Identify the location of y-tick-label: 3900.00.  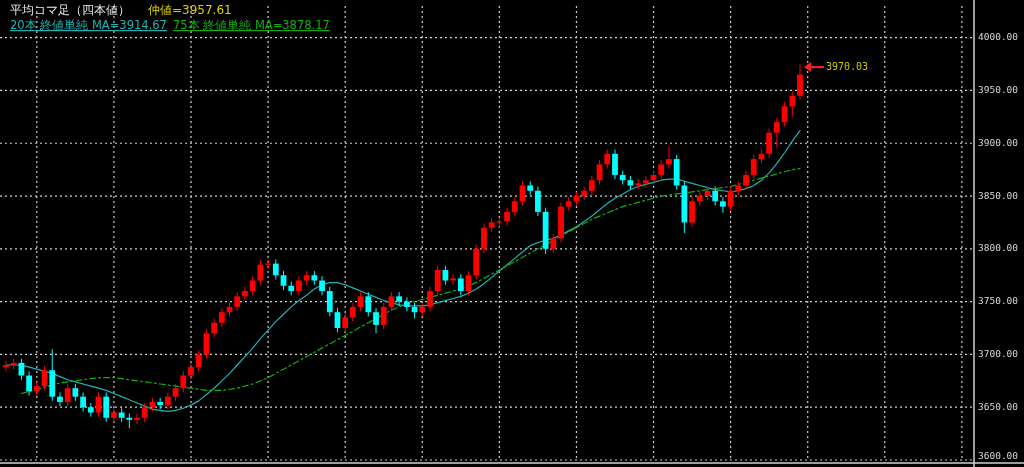
(998, 142).